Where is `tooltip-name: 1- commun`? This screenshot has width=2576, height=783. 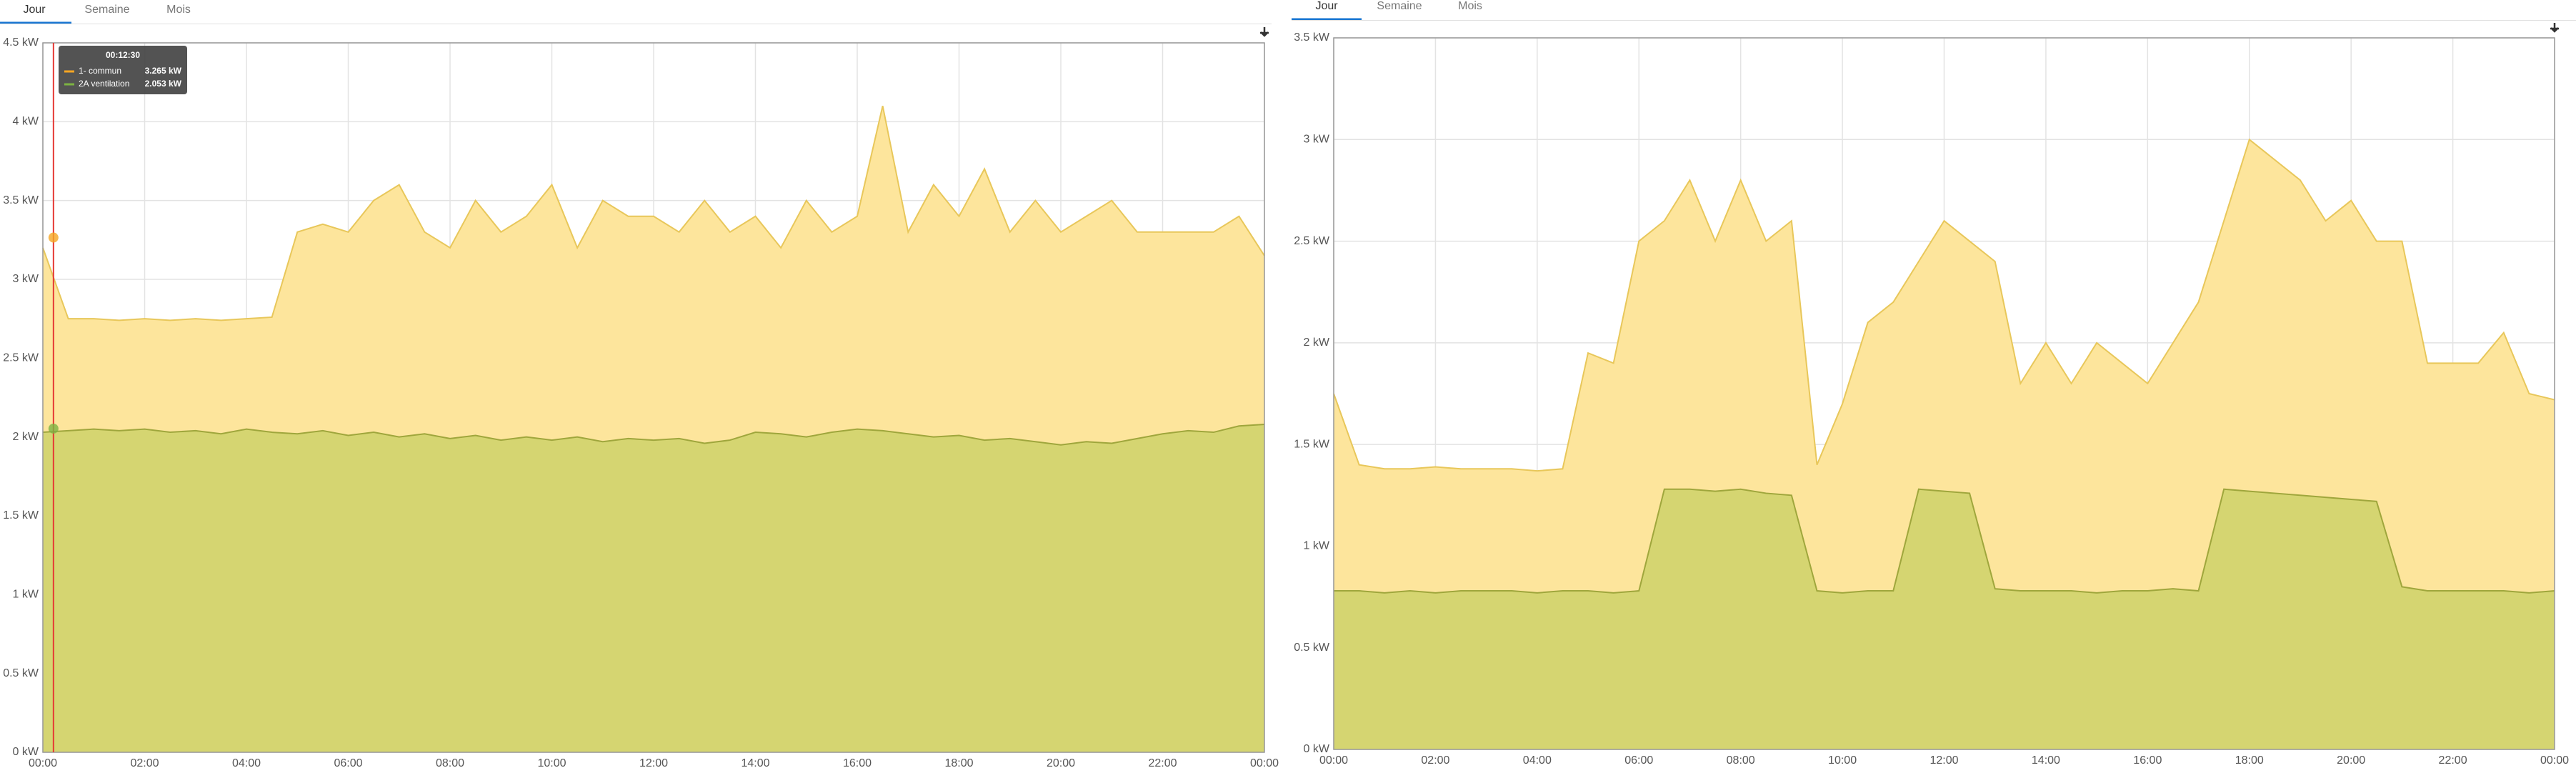 tooltip-name: 1- commun is located at coordinates (100, 71).